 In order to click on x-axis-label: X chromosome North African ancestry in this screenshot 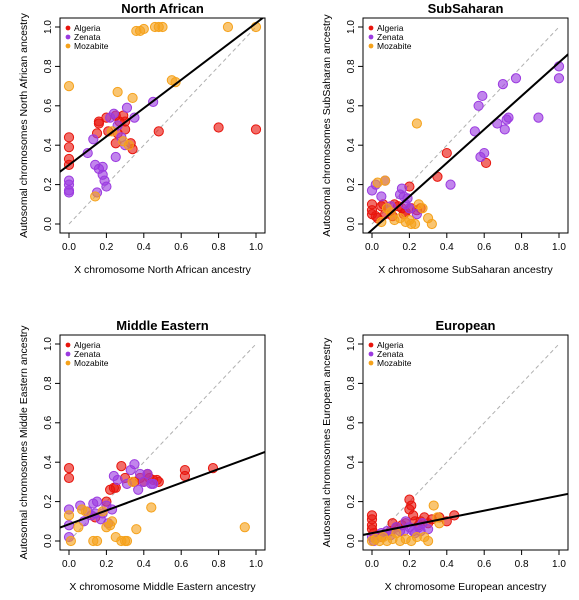, I will do `click(163, 270)`.